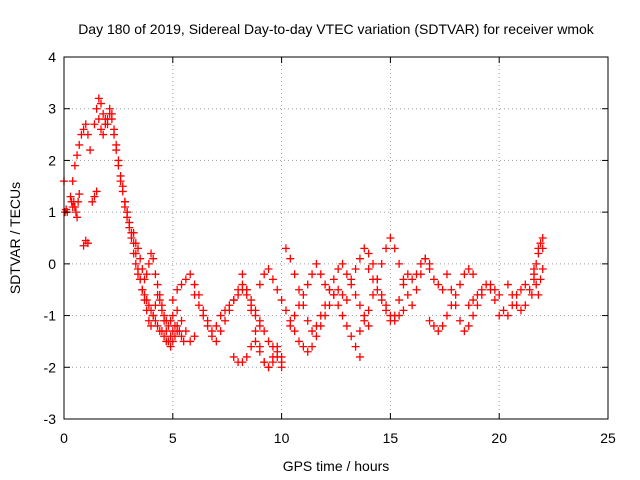 Image resolution: width=640 pixels, height=480 pixels. What do you see at coordinates (52, 57) in the screenshot?
I see `y-tick-label: 4` at bounding box center [52, 57].